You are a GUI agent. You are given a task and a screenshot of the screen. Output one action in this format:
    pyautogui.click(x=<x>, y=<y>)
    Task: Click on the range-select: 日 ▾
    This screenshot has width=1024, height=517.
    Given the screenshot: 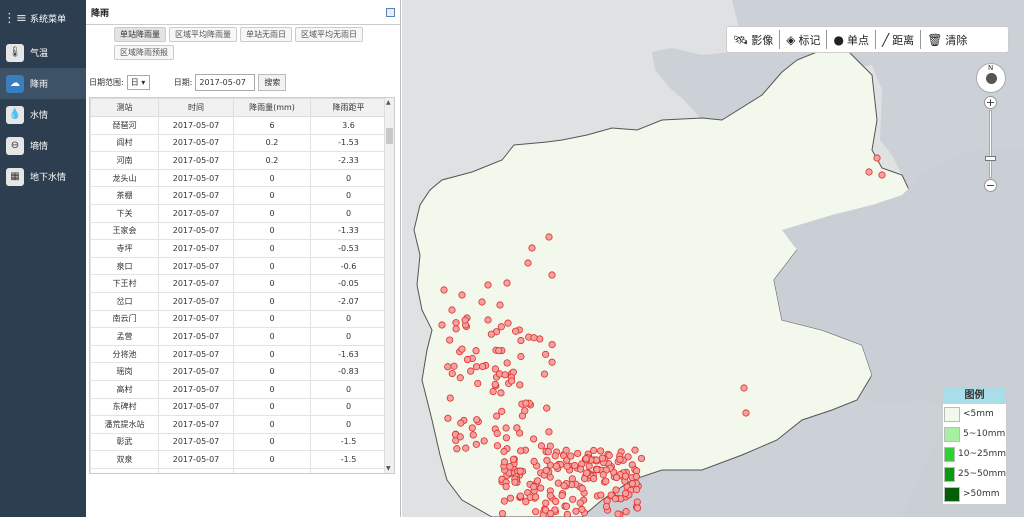 What is the action you would take?
    pyautogui.click(x=138, y=82)
    